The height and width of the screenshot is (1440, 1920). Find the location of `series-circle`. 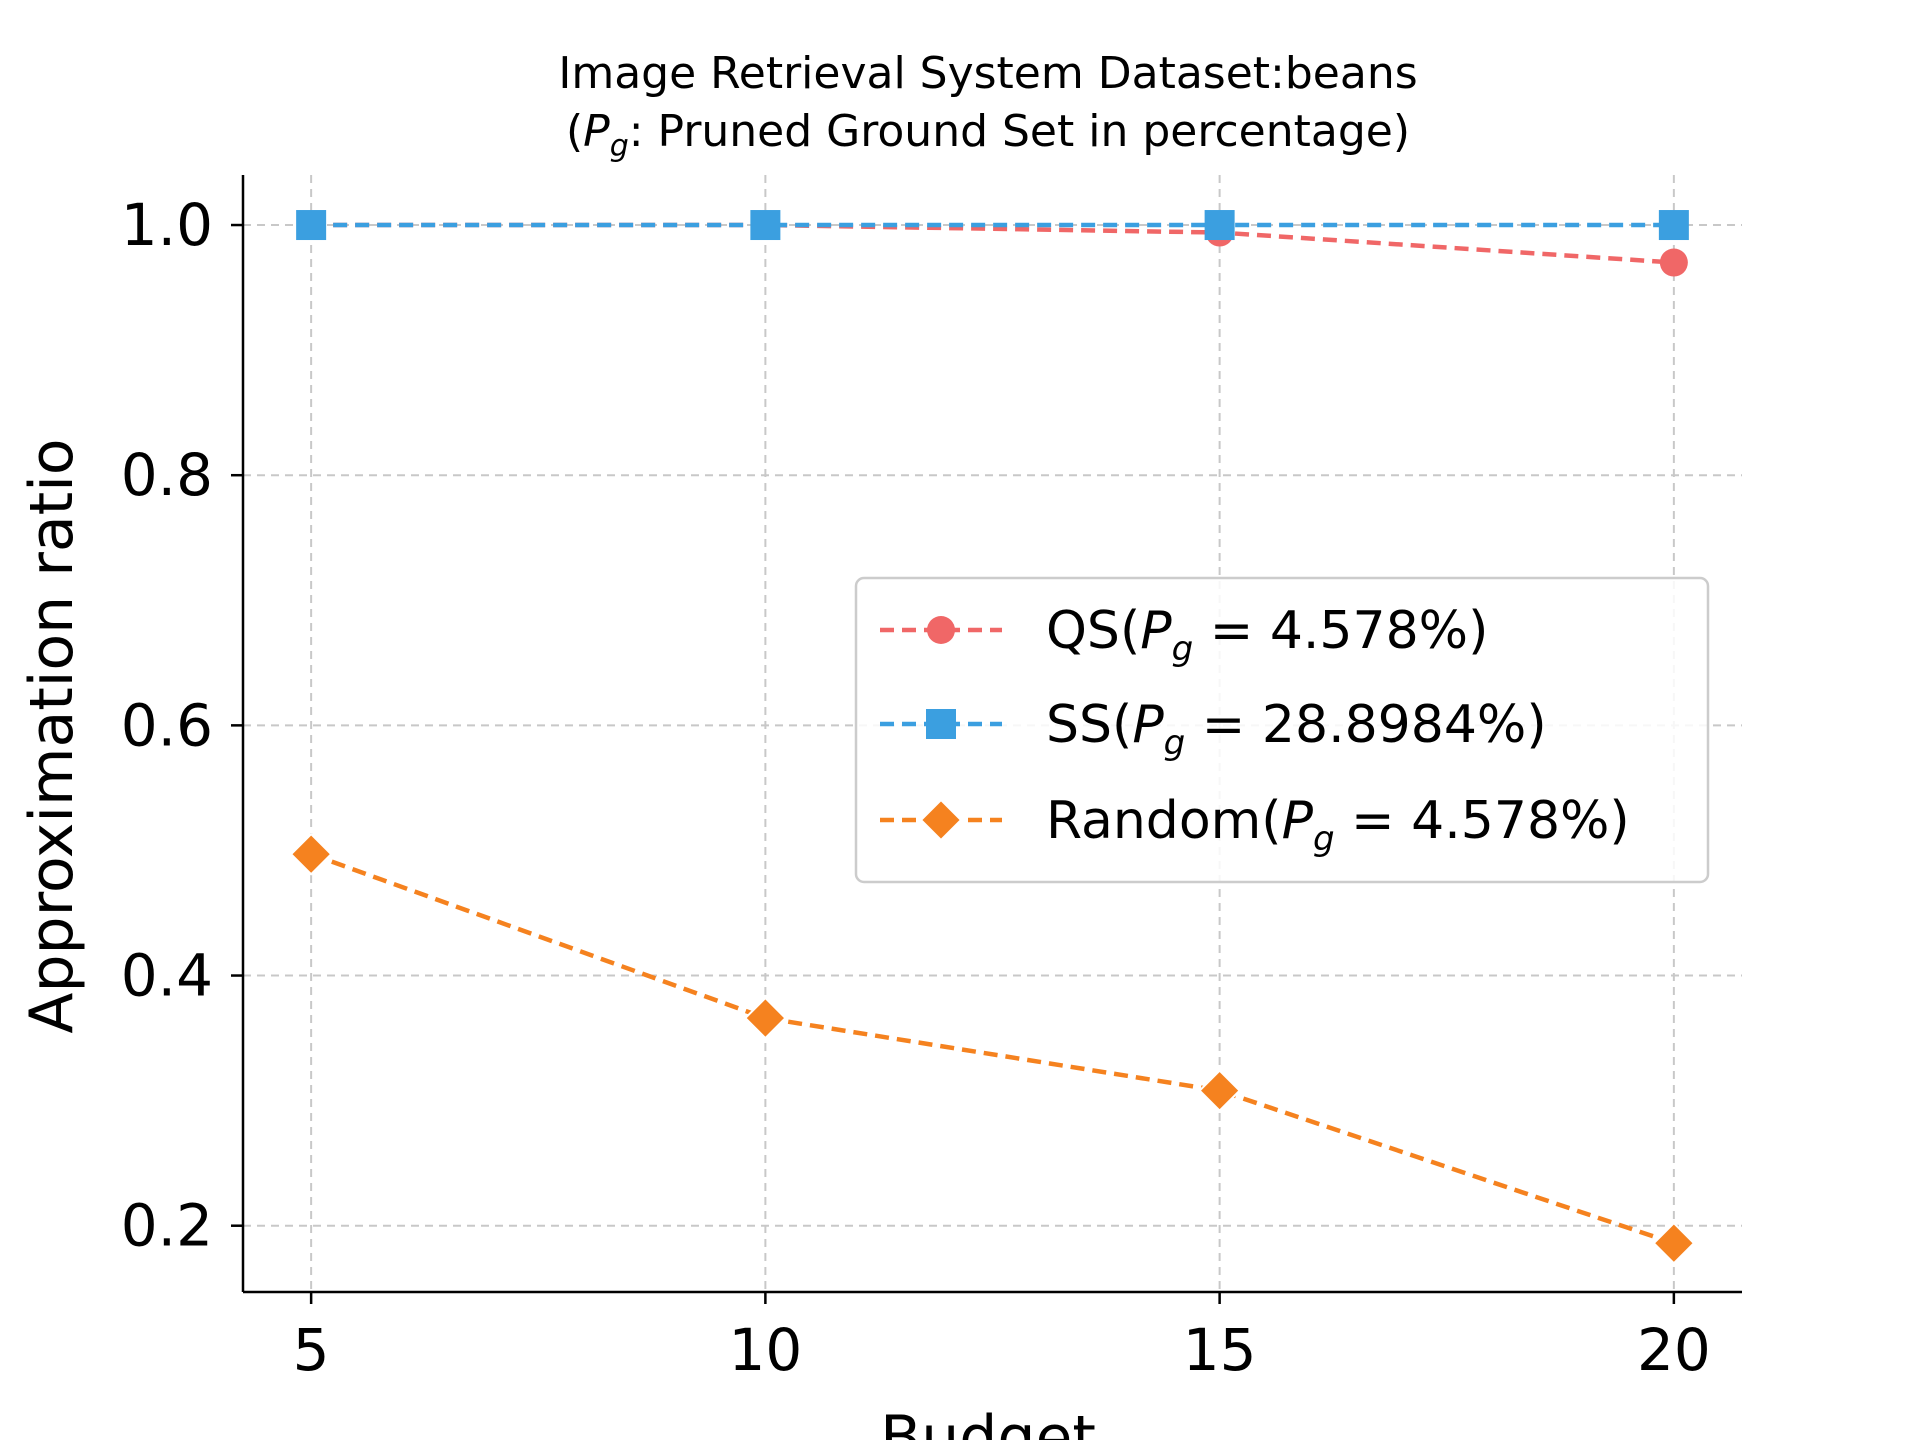

series-circle is located at coordinates (992, 244).